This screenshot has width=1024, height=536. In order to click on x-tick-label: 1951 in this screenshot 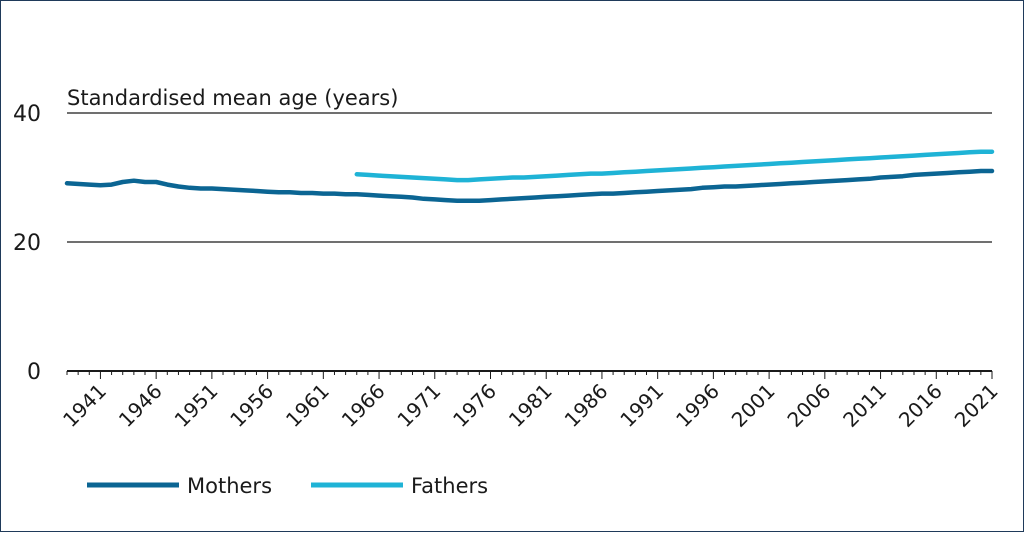, I will do `click(196, 405)`.